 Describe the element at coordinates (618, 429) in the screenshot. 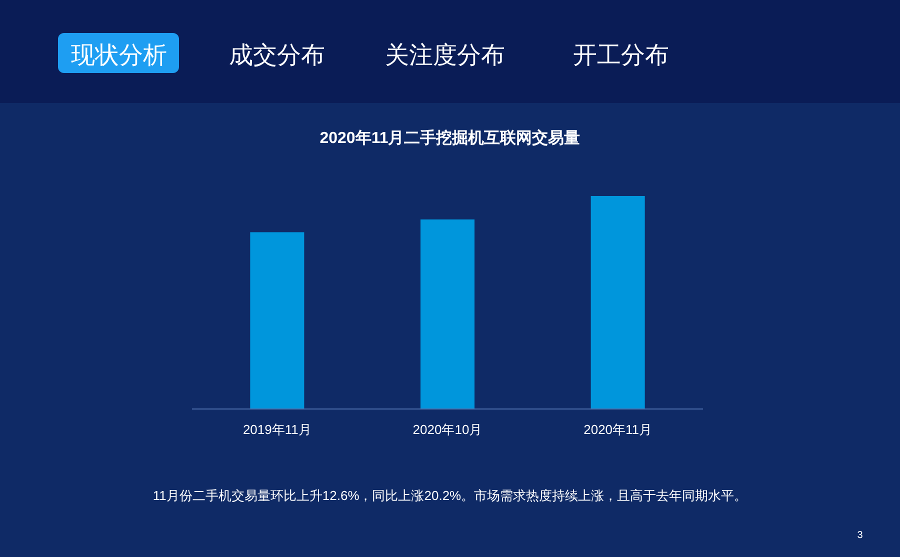

I see `x-tick-label: 2020年11月` at that location.